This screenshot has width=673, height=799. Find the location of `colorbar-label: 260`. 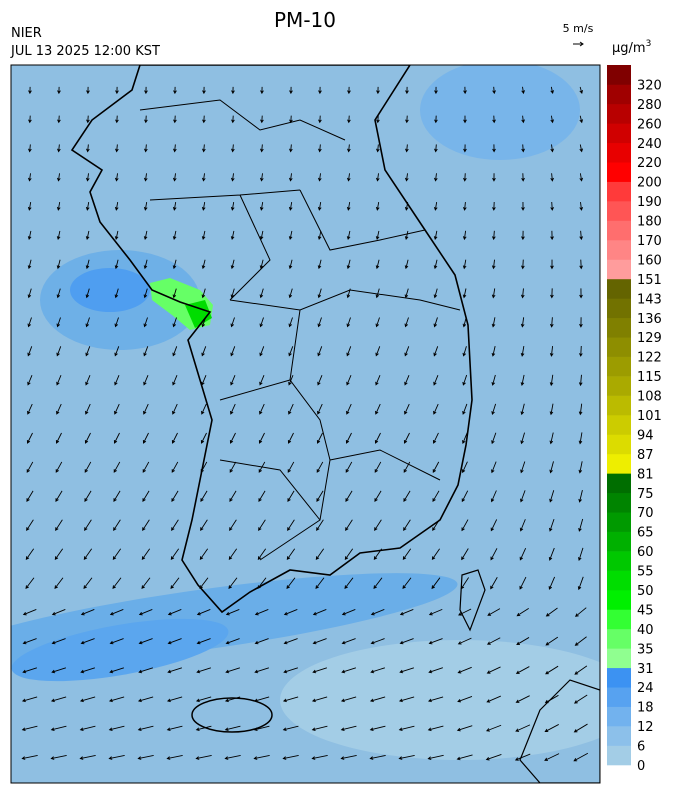

colorbar-label: 260 is located at coordinates (649, 124).